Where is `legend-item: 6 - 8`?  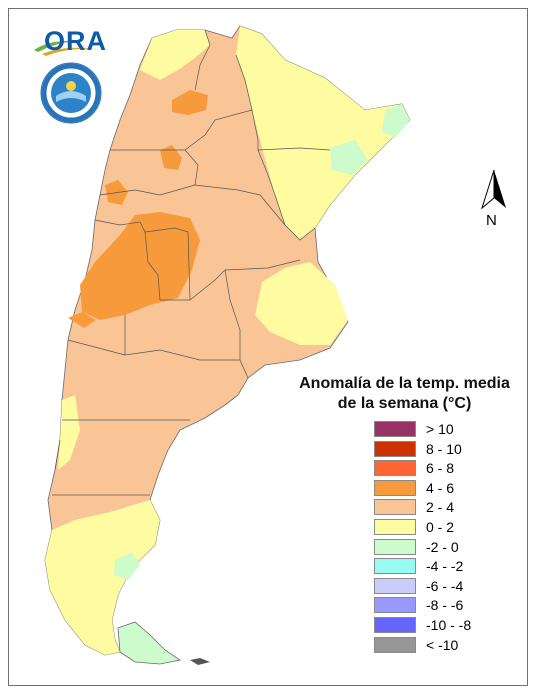
legend-item: 6 - 8 is located at coordinates (442, 469).